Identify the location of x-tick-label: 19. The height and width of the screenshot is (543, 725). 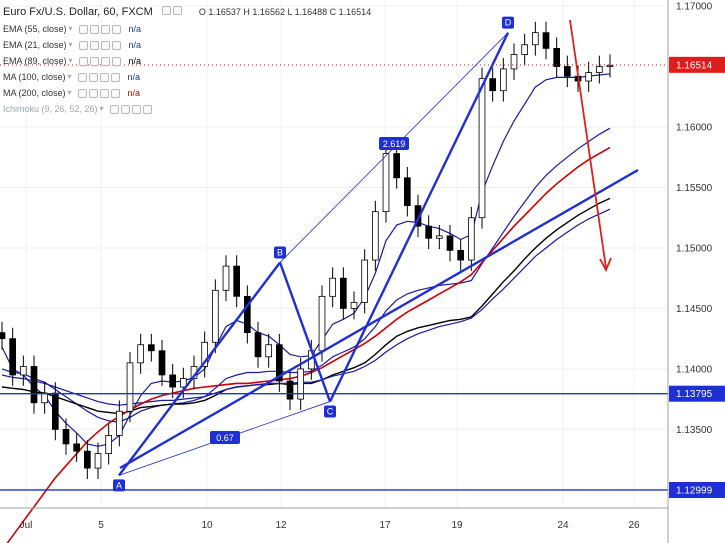
(457, 525).